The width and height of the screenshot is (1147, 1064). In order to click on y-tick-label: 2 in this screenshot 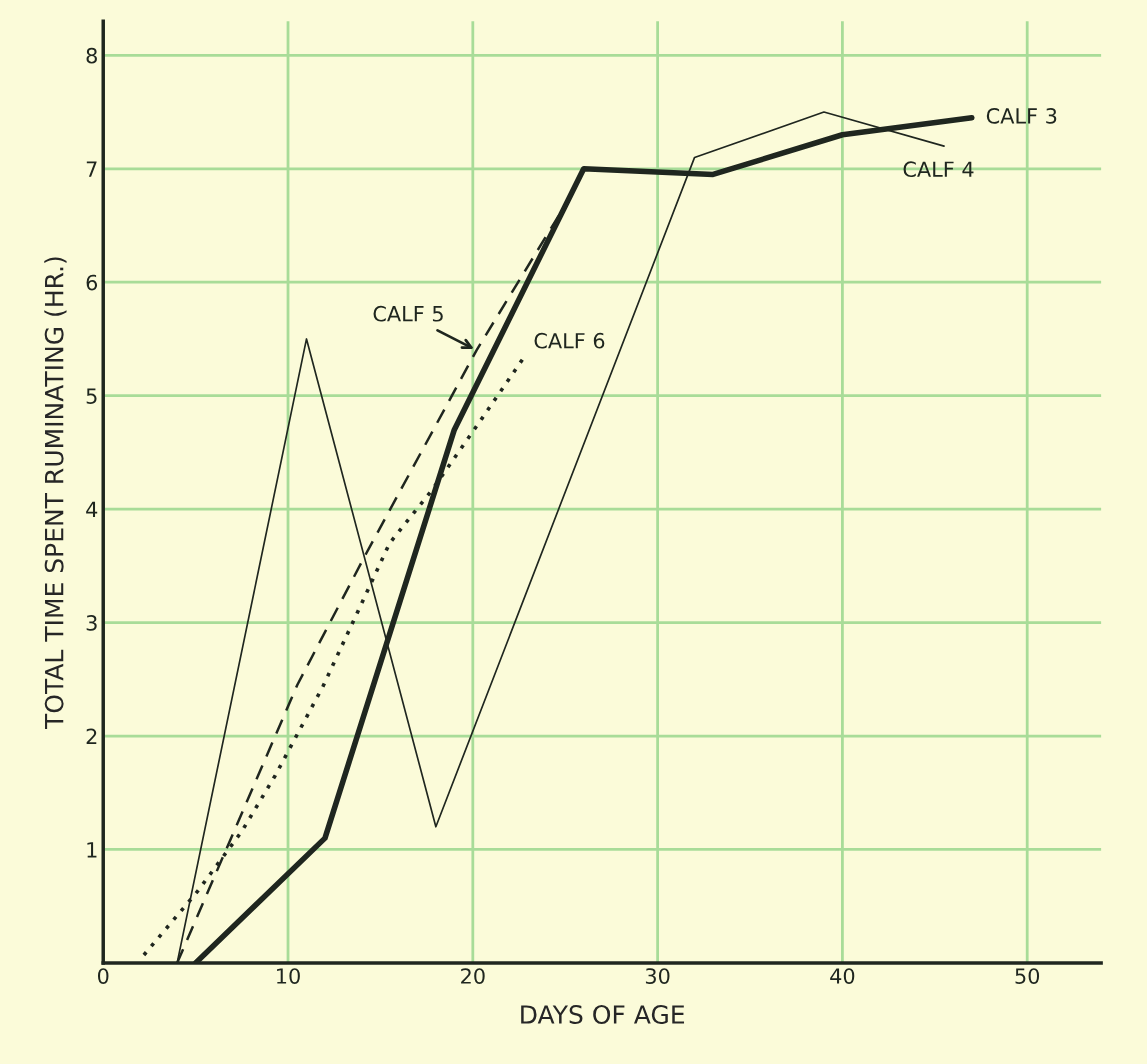, I will do `click(91, 736)`.